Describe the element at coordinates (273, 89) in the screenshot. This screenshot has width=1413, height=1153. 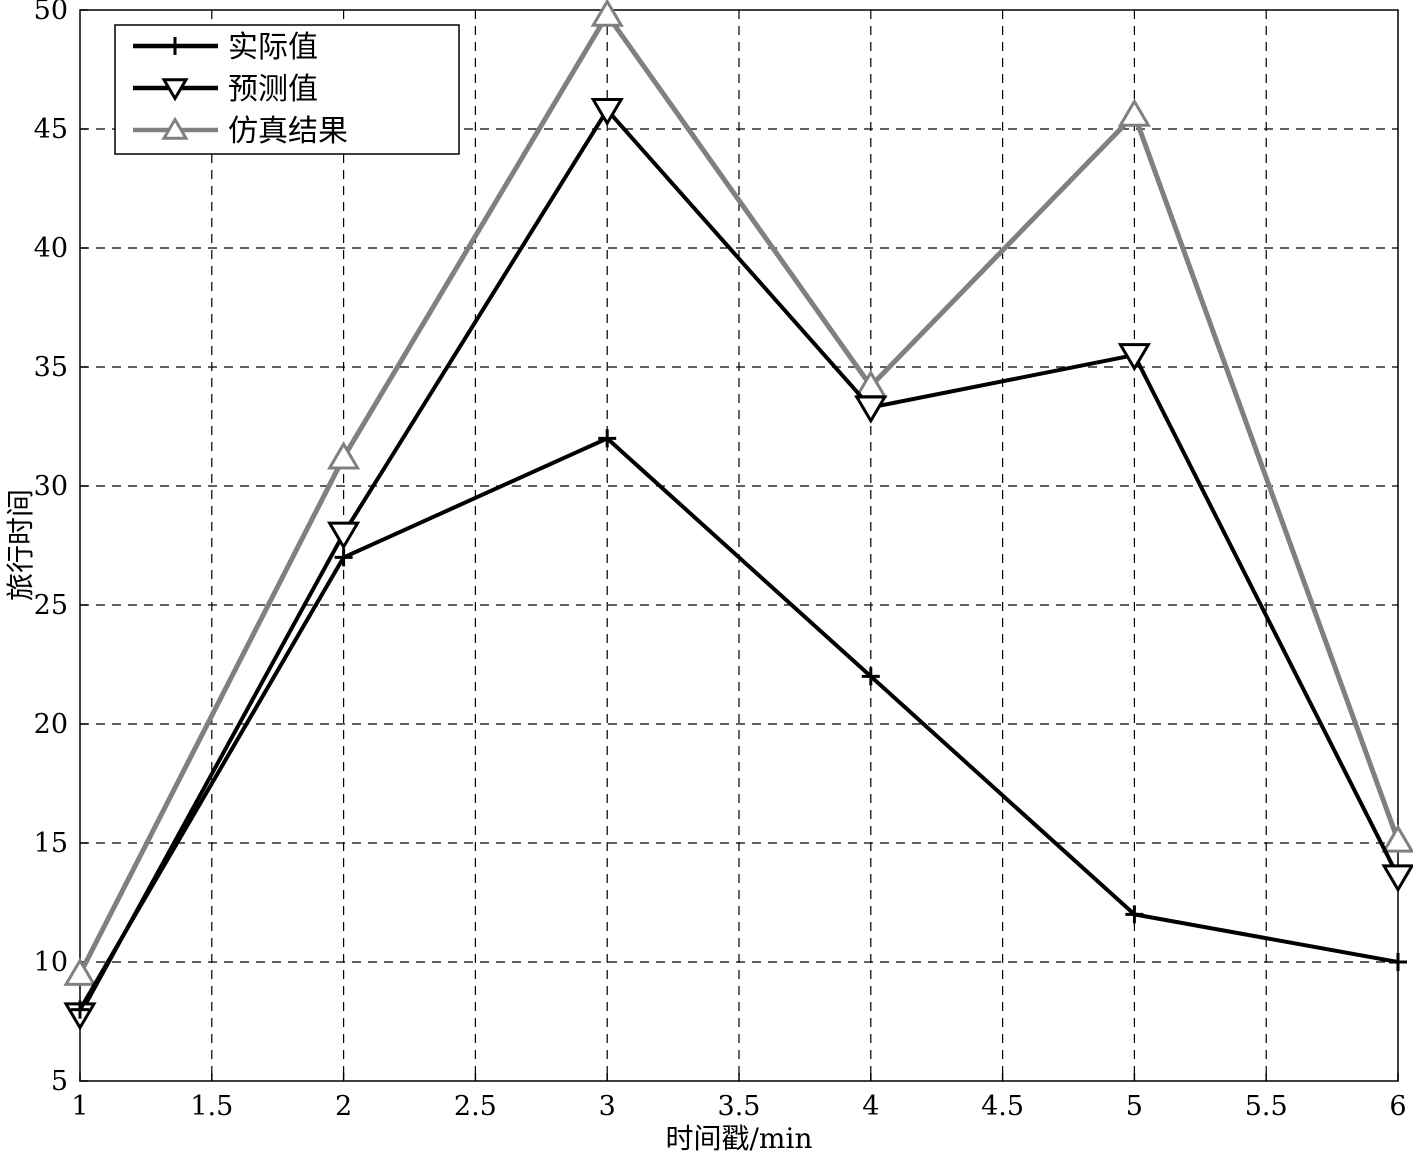
I see `legend-label: 预测值` at that location.